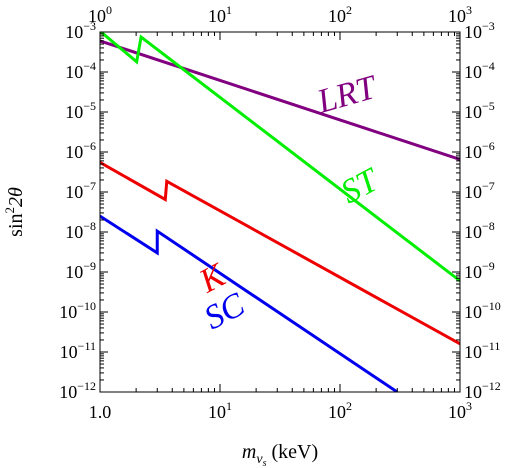 The image size is (518, 468). Describe the element at coordinates (78, 350) in the screenshot. I see `y-tick-label: 10⁻¹¹` at that location.